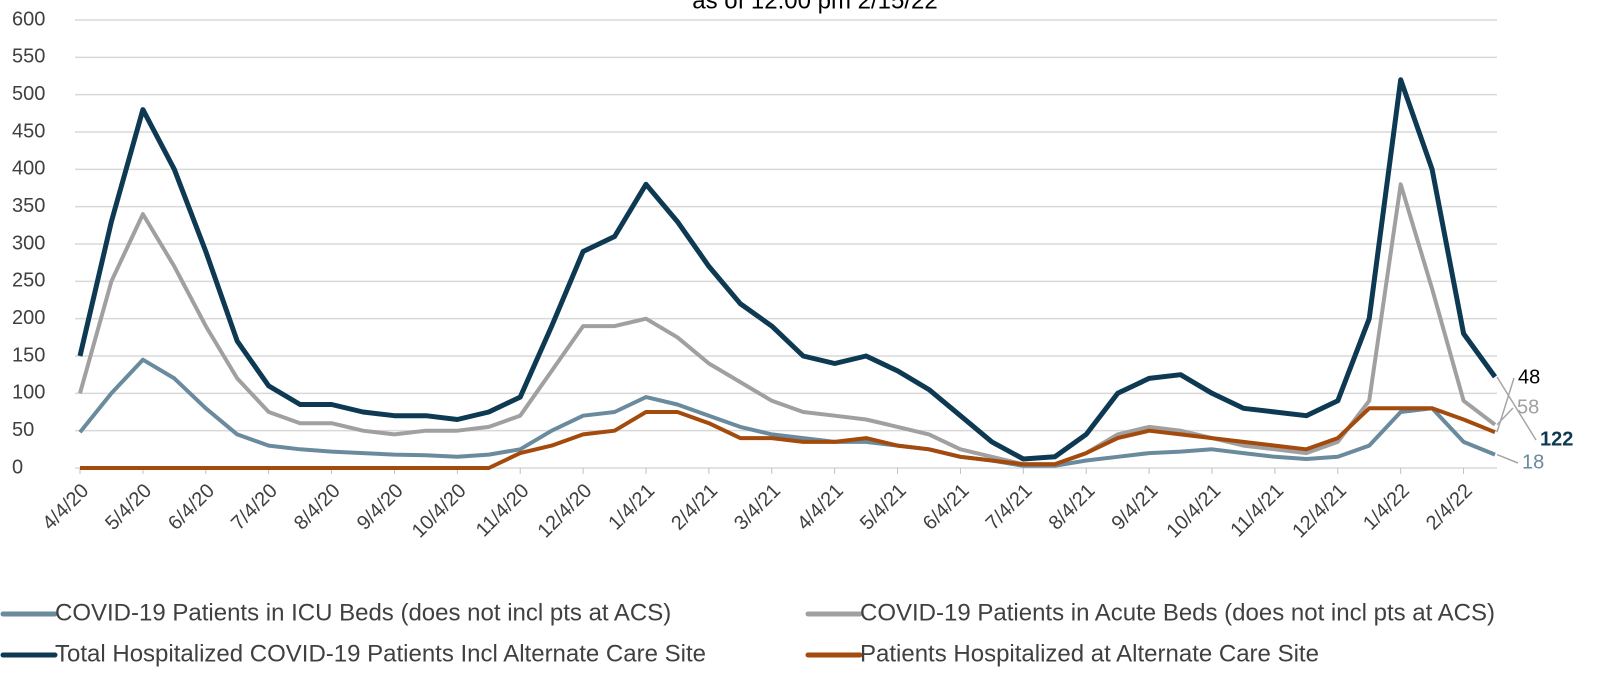 This screenshot has height=684, width=1603. What do you see at coordinates (17, 467) in the screenshot?
I see `y-tick-label: 0` at bounding box center [17, 467].